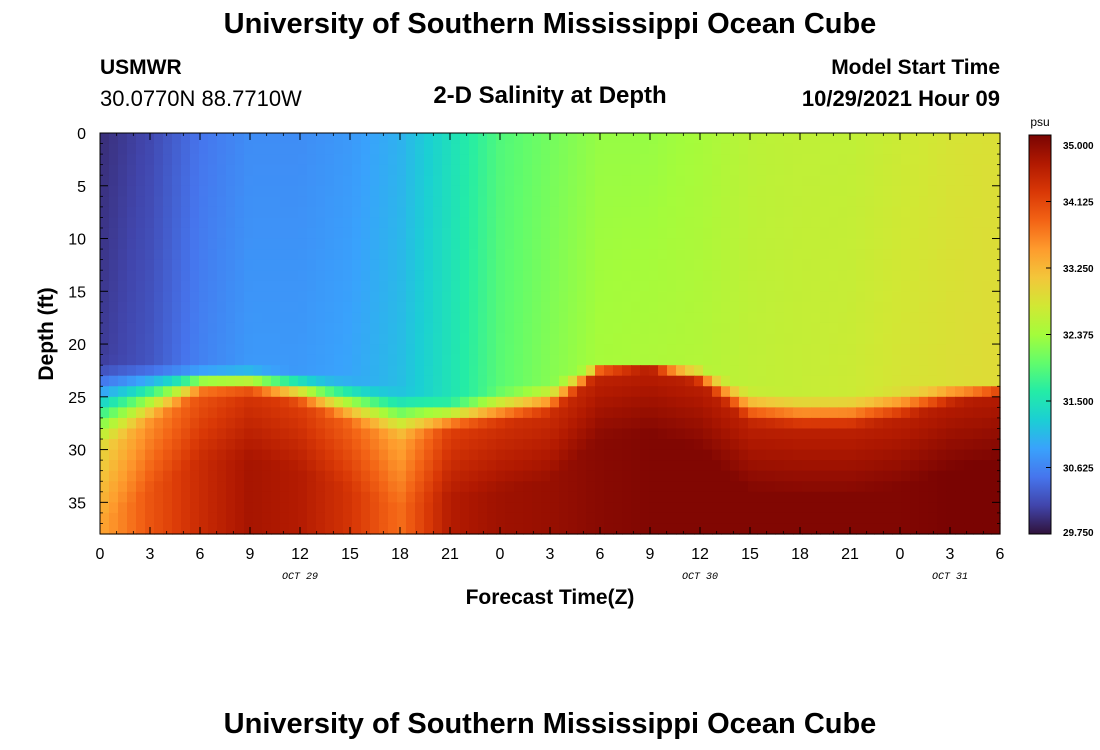  Describe the element at coordinates (1078, 402) in the screenshot. I see `colorbar-tick-label: 31.500` at that location.